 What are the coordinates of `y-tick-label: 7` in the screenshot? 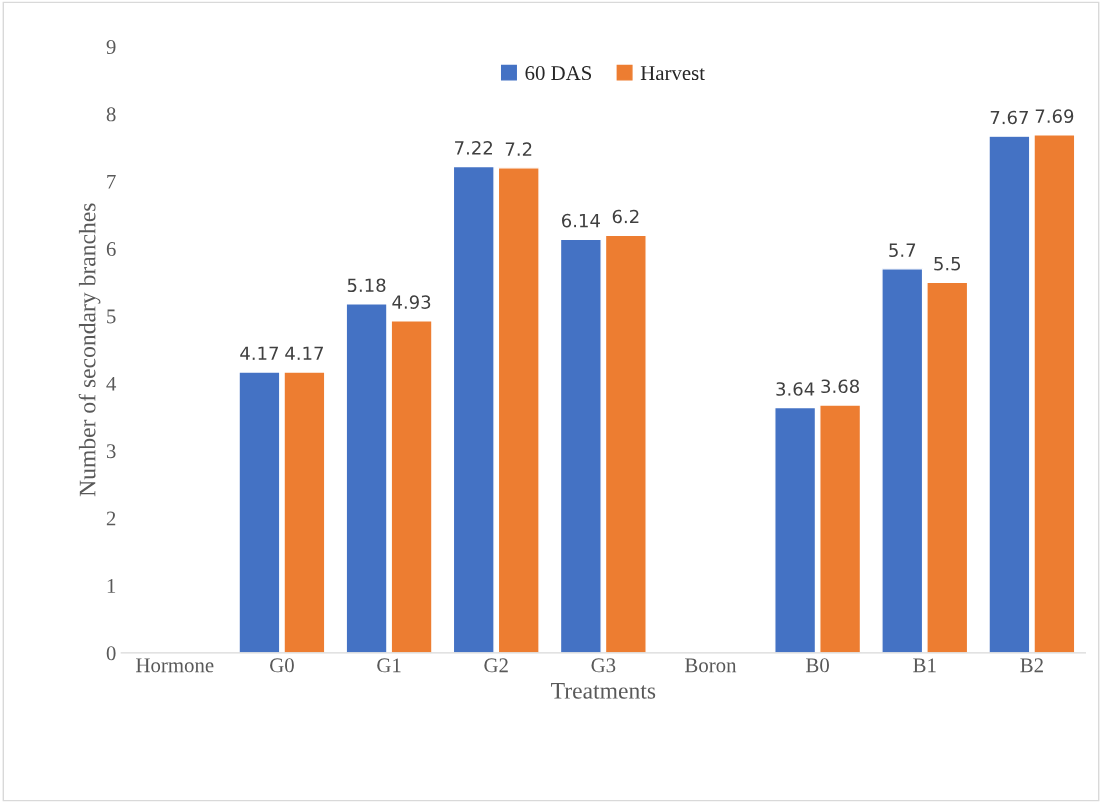 It's located at (111, 181).